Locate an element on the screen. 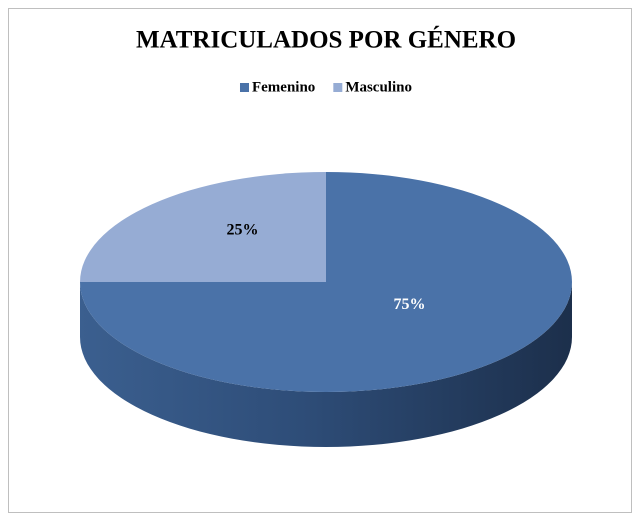  data-label: 75% is located at coordinates (409, 304).